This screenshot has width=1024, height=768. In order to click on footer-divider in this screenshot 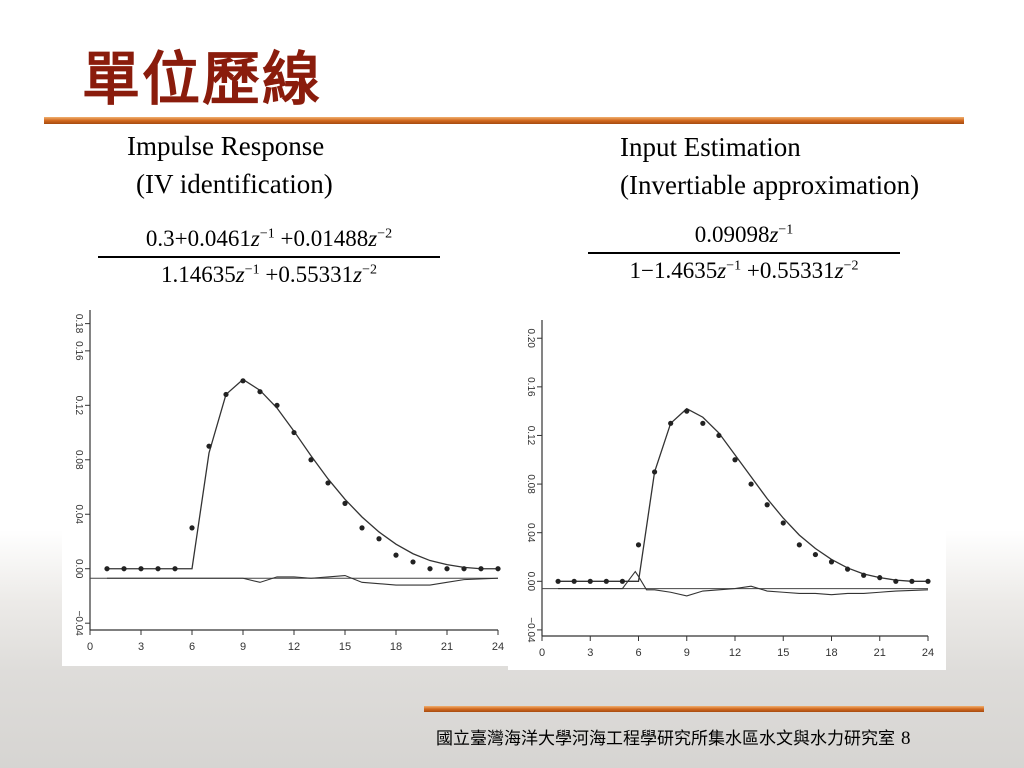, I will do `click(704, 709)`.